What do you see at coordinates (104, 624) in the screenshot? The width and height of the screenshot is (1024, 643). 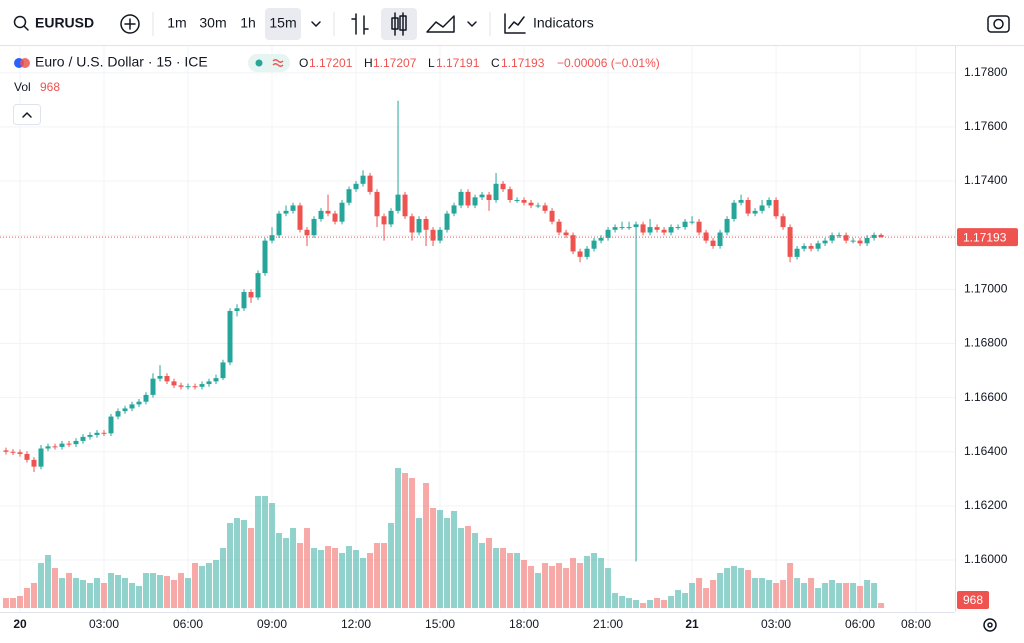 I see `x-tick-label: 03:00` at bounding box center [104, 624].